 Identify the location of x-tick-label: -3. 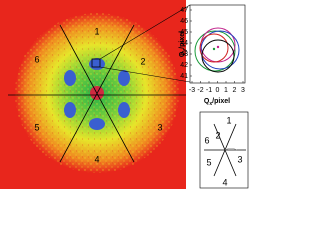
(192, 90).